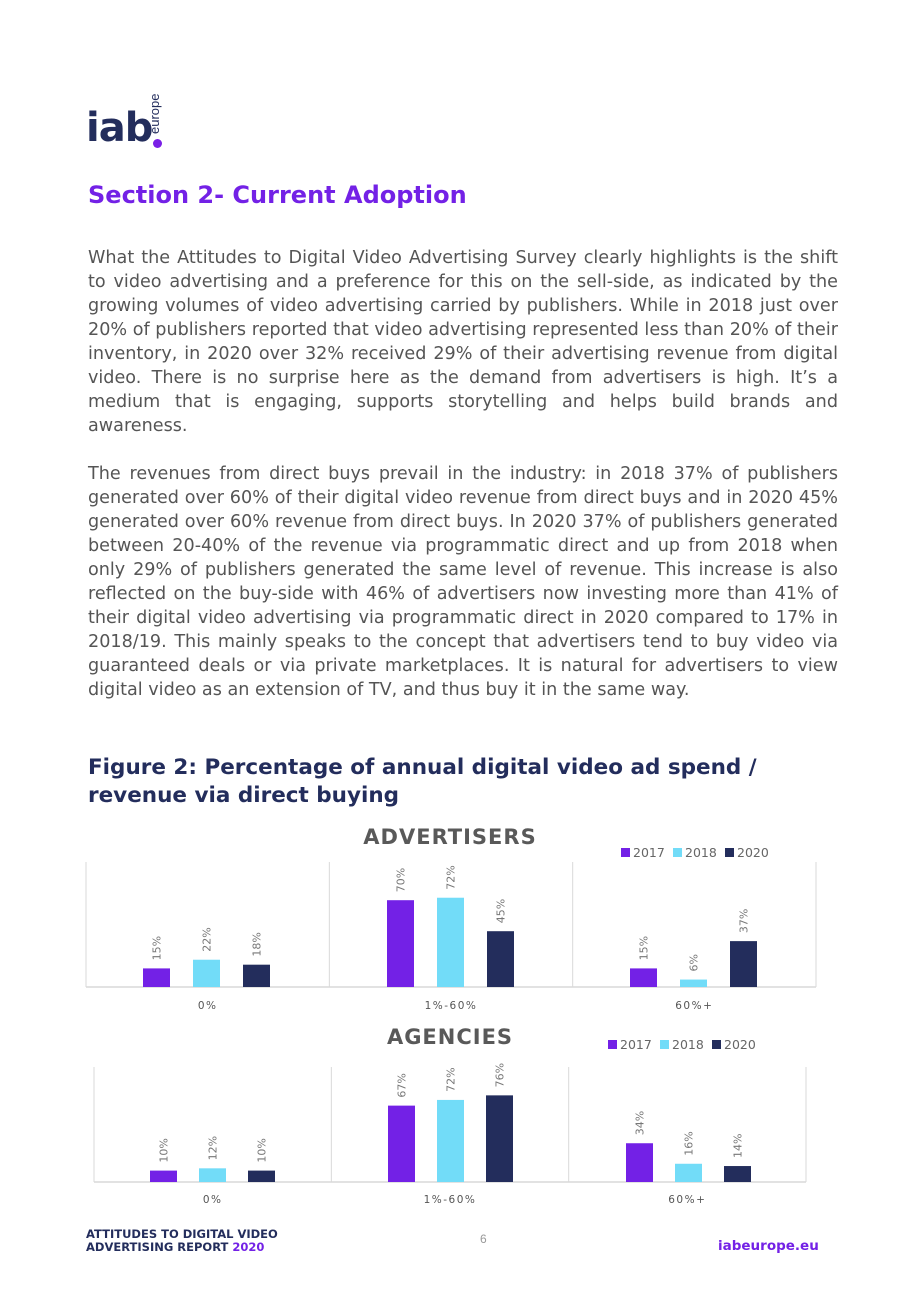  Describe the element at coordinates (644, 948) in the screenshot. I see `advertisers-data-label-60%+-2017: 15%` at that location.